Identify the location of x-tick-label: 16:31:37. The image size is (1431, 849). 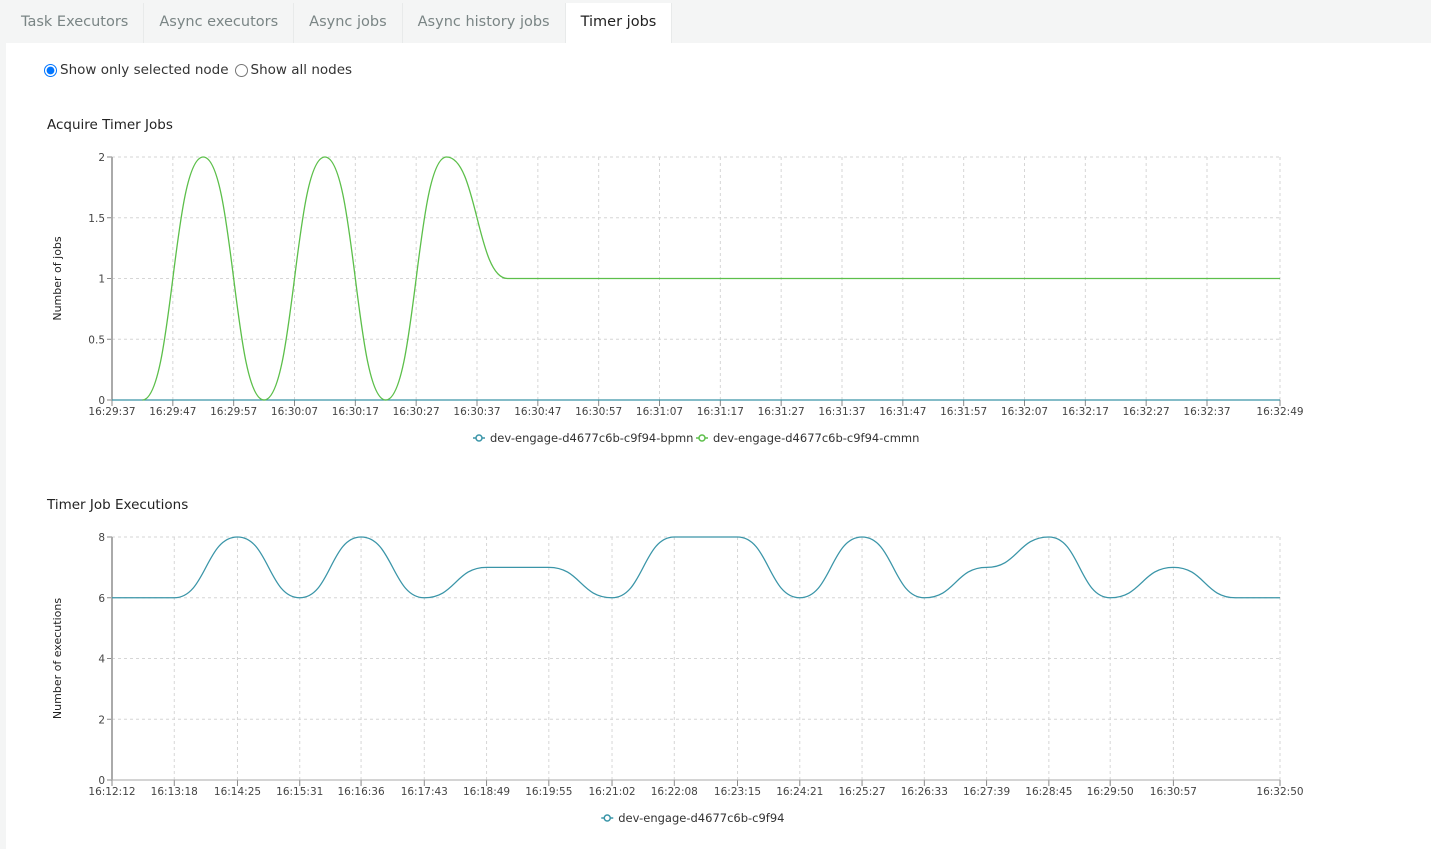
(841, 412).